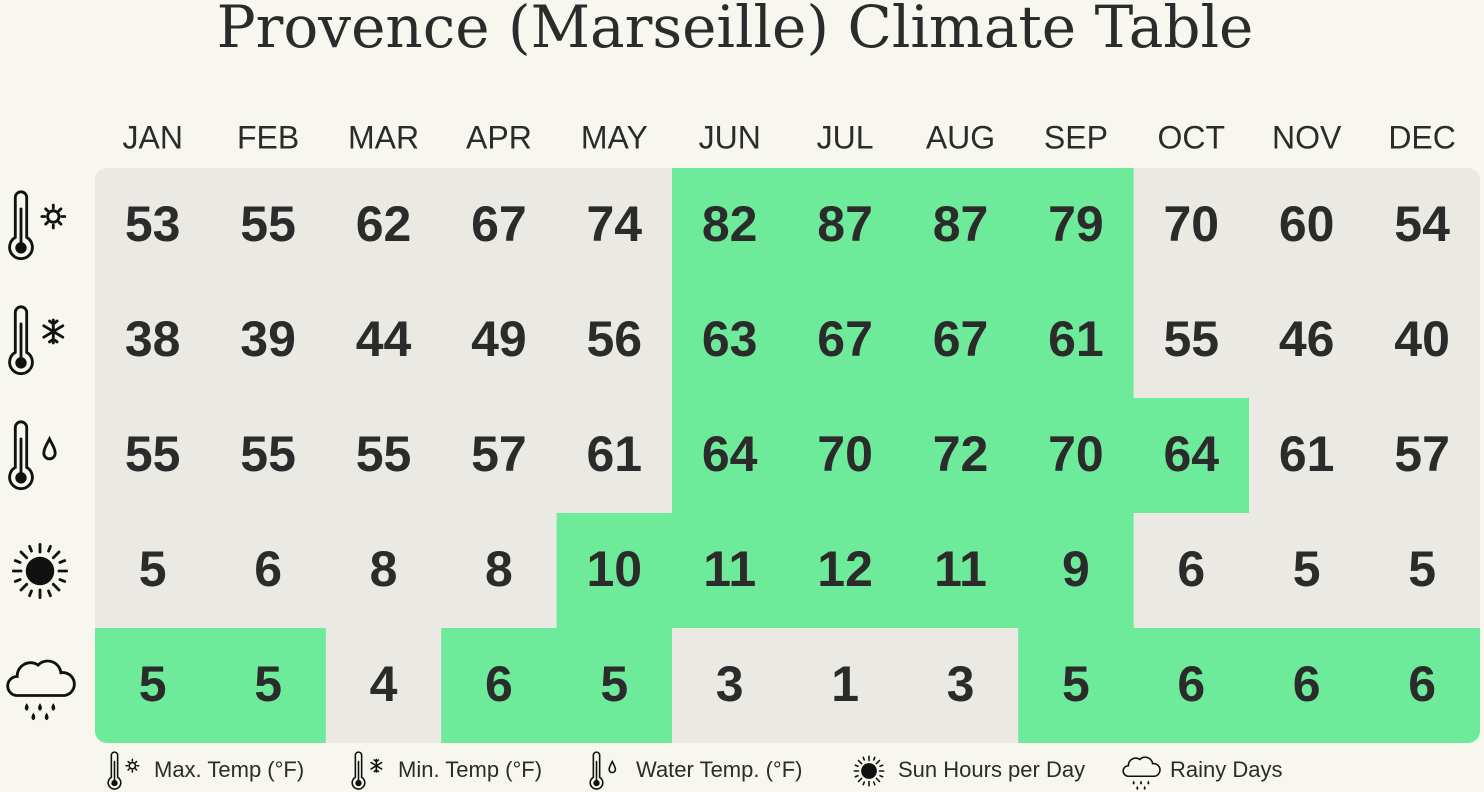 The height and width of the screenshot is (792, 1484). What do you see at coordinates (1307, 137) in the screenshot?
I see `month-header: NOV` at bounding box center [1307, 137].